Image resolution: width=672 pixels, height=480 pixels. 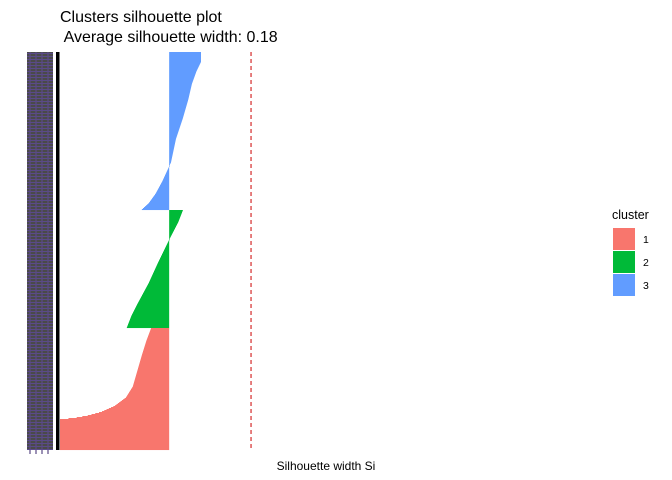 I want to click on legend: cluster 1 2 3, so click(x=630, y=252).